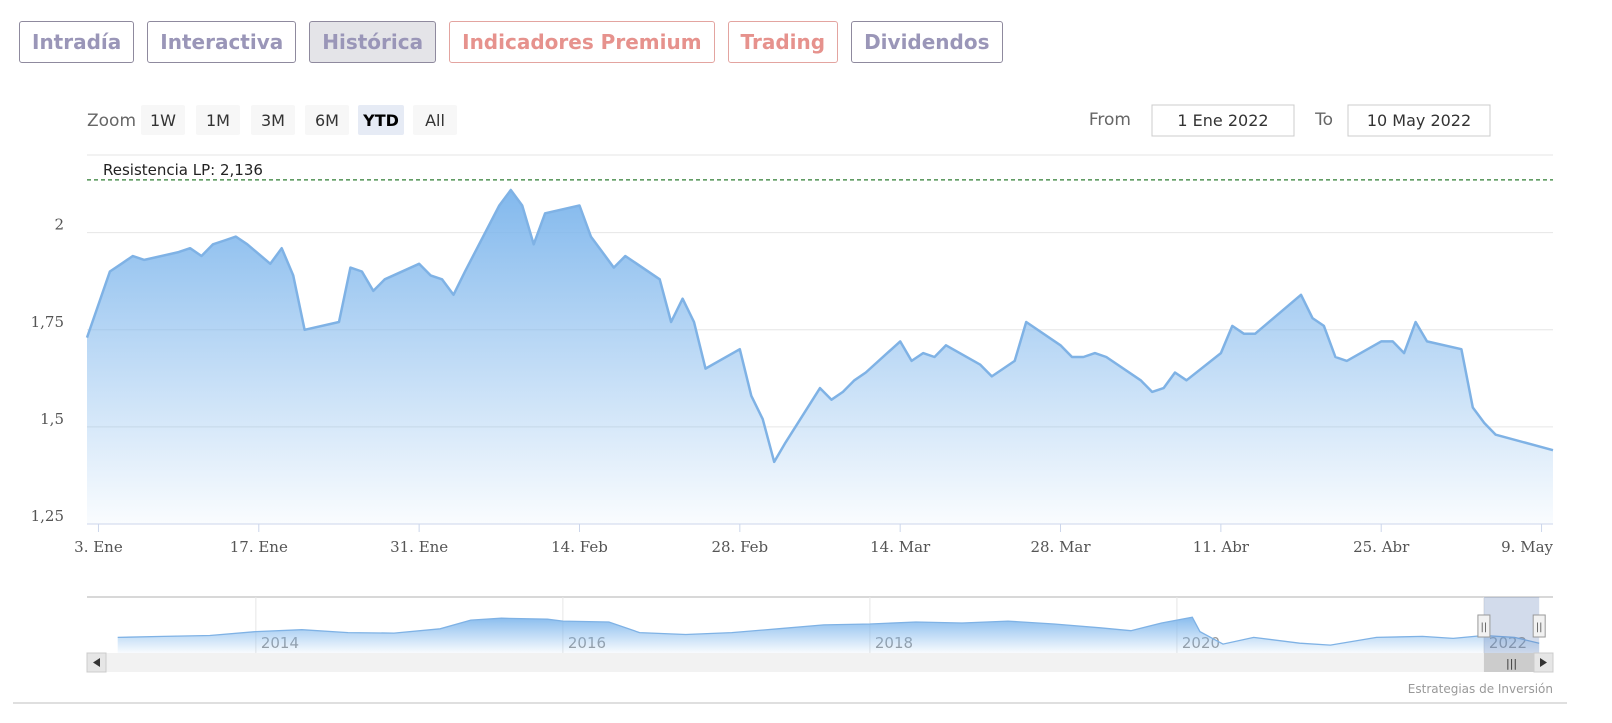  What do you see at coordinates (1543, 662) in the screenshot?
I see `scroll-right-arrow-icon` at bounding box center [1543, 662].